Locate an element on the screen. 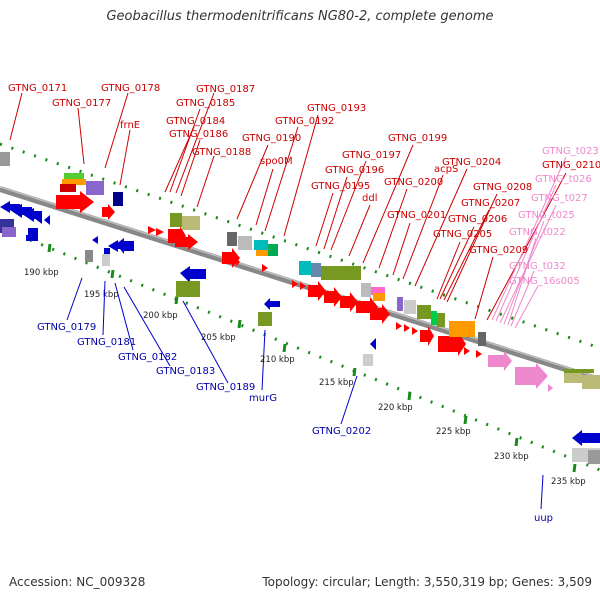 This screenshot has width=600, height=600. scale-label: 215 kbp is located at coordinates (336, 383).